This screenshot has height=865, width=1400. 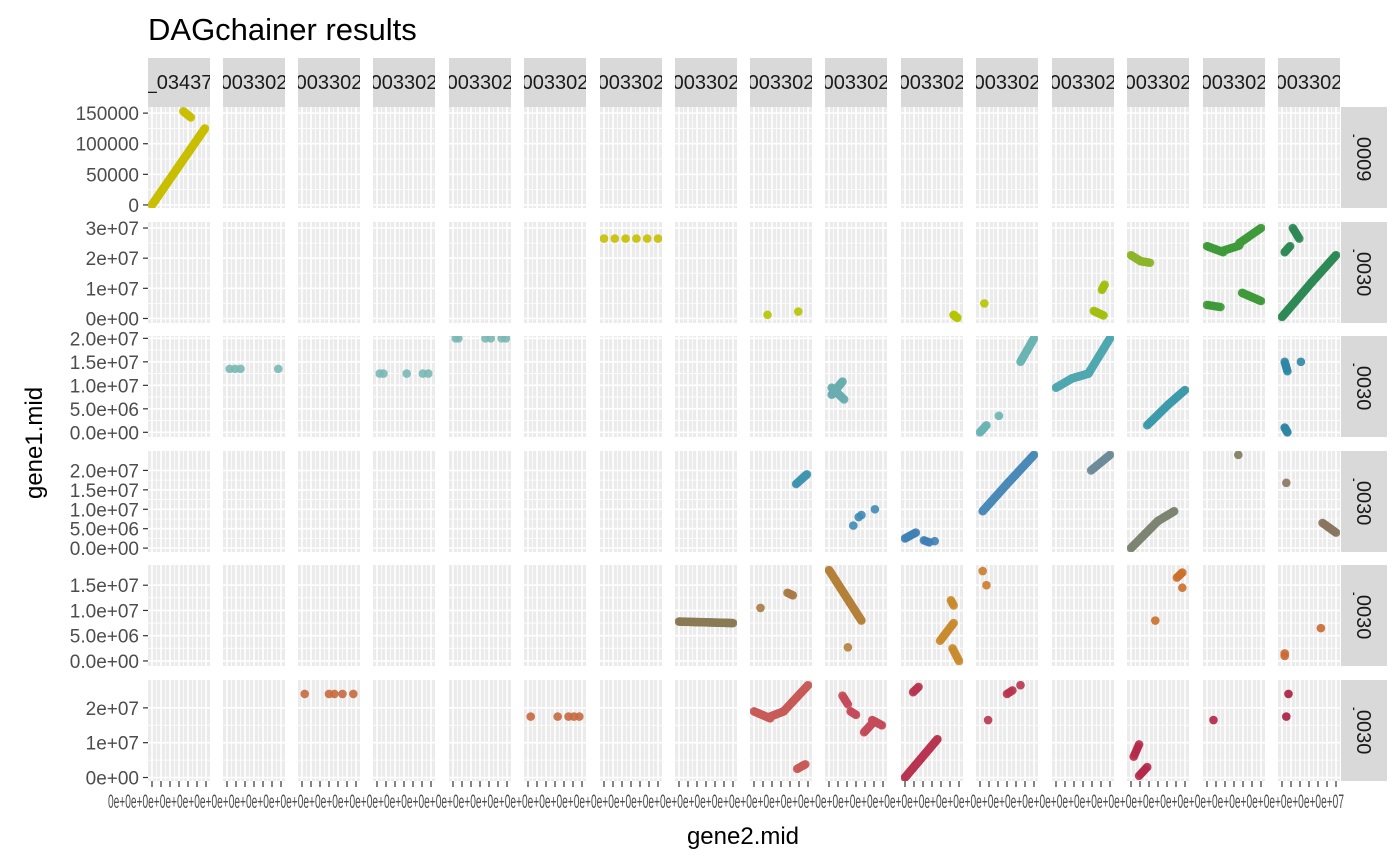 What do you see at coordinates (1364, 272) in the screenshot?
I see `row-strip: C_003070` at bounding box center [1364, 272].